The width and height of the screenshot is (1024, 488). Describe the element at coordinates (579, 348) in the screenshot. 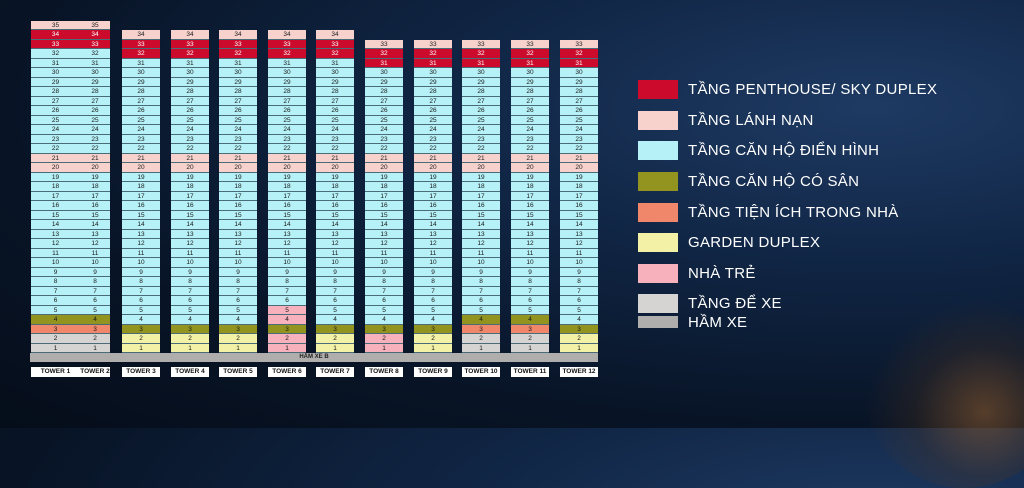

I see `floor-1-garden_duplex: 1` at that location.